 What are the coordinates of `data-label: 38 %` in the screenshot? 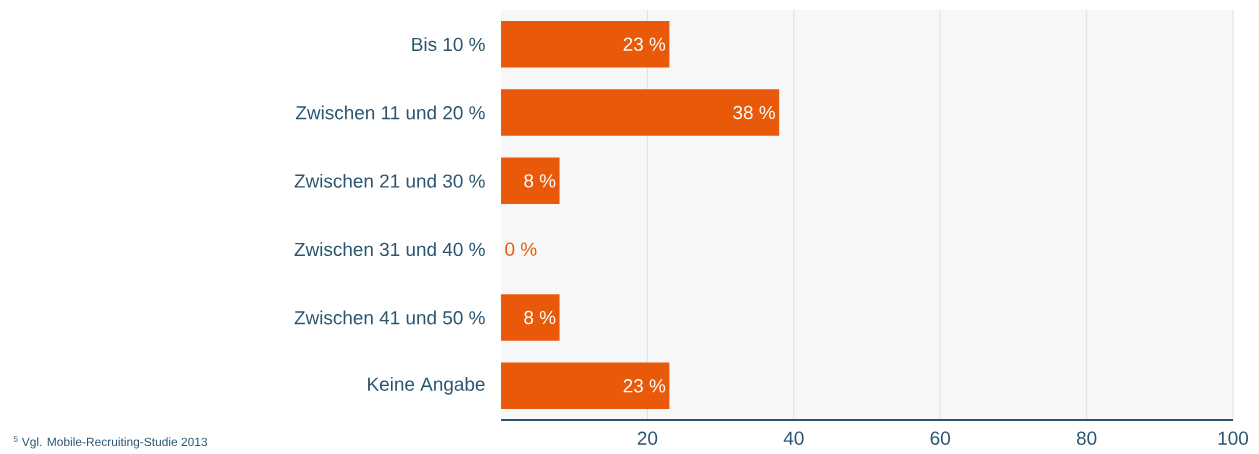 It's located at (754, 112).